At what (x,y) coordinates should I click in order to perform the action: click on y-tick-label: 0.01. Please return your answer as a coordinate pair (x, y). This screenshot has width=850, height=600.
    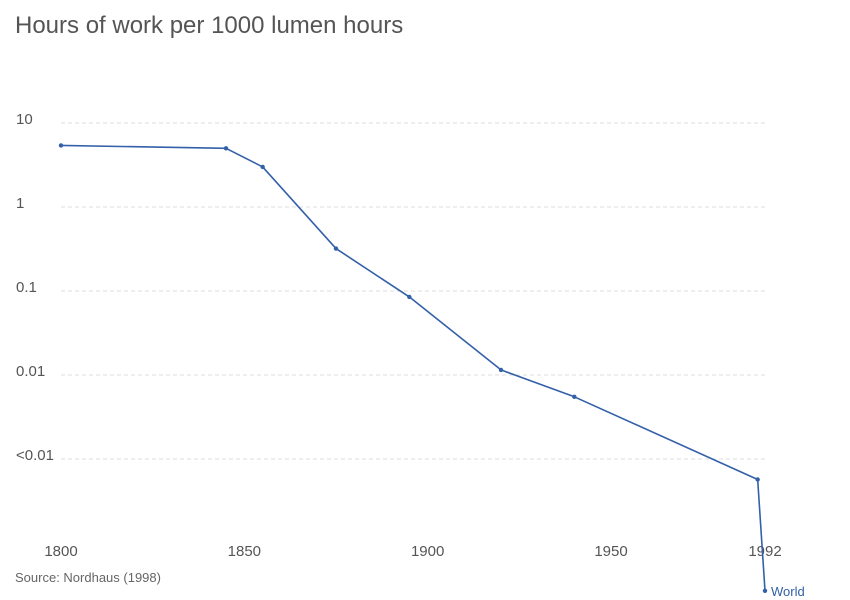
    Looking at the image, I should click on (30, 371).